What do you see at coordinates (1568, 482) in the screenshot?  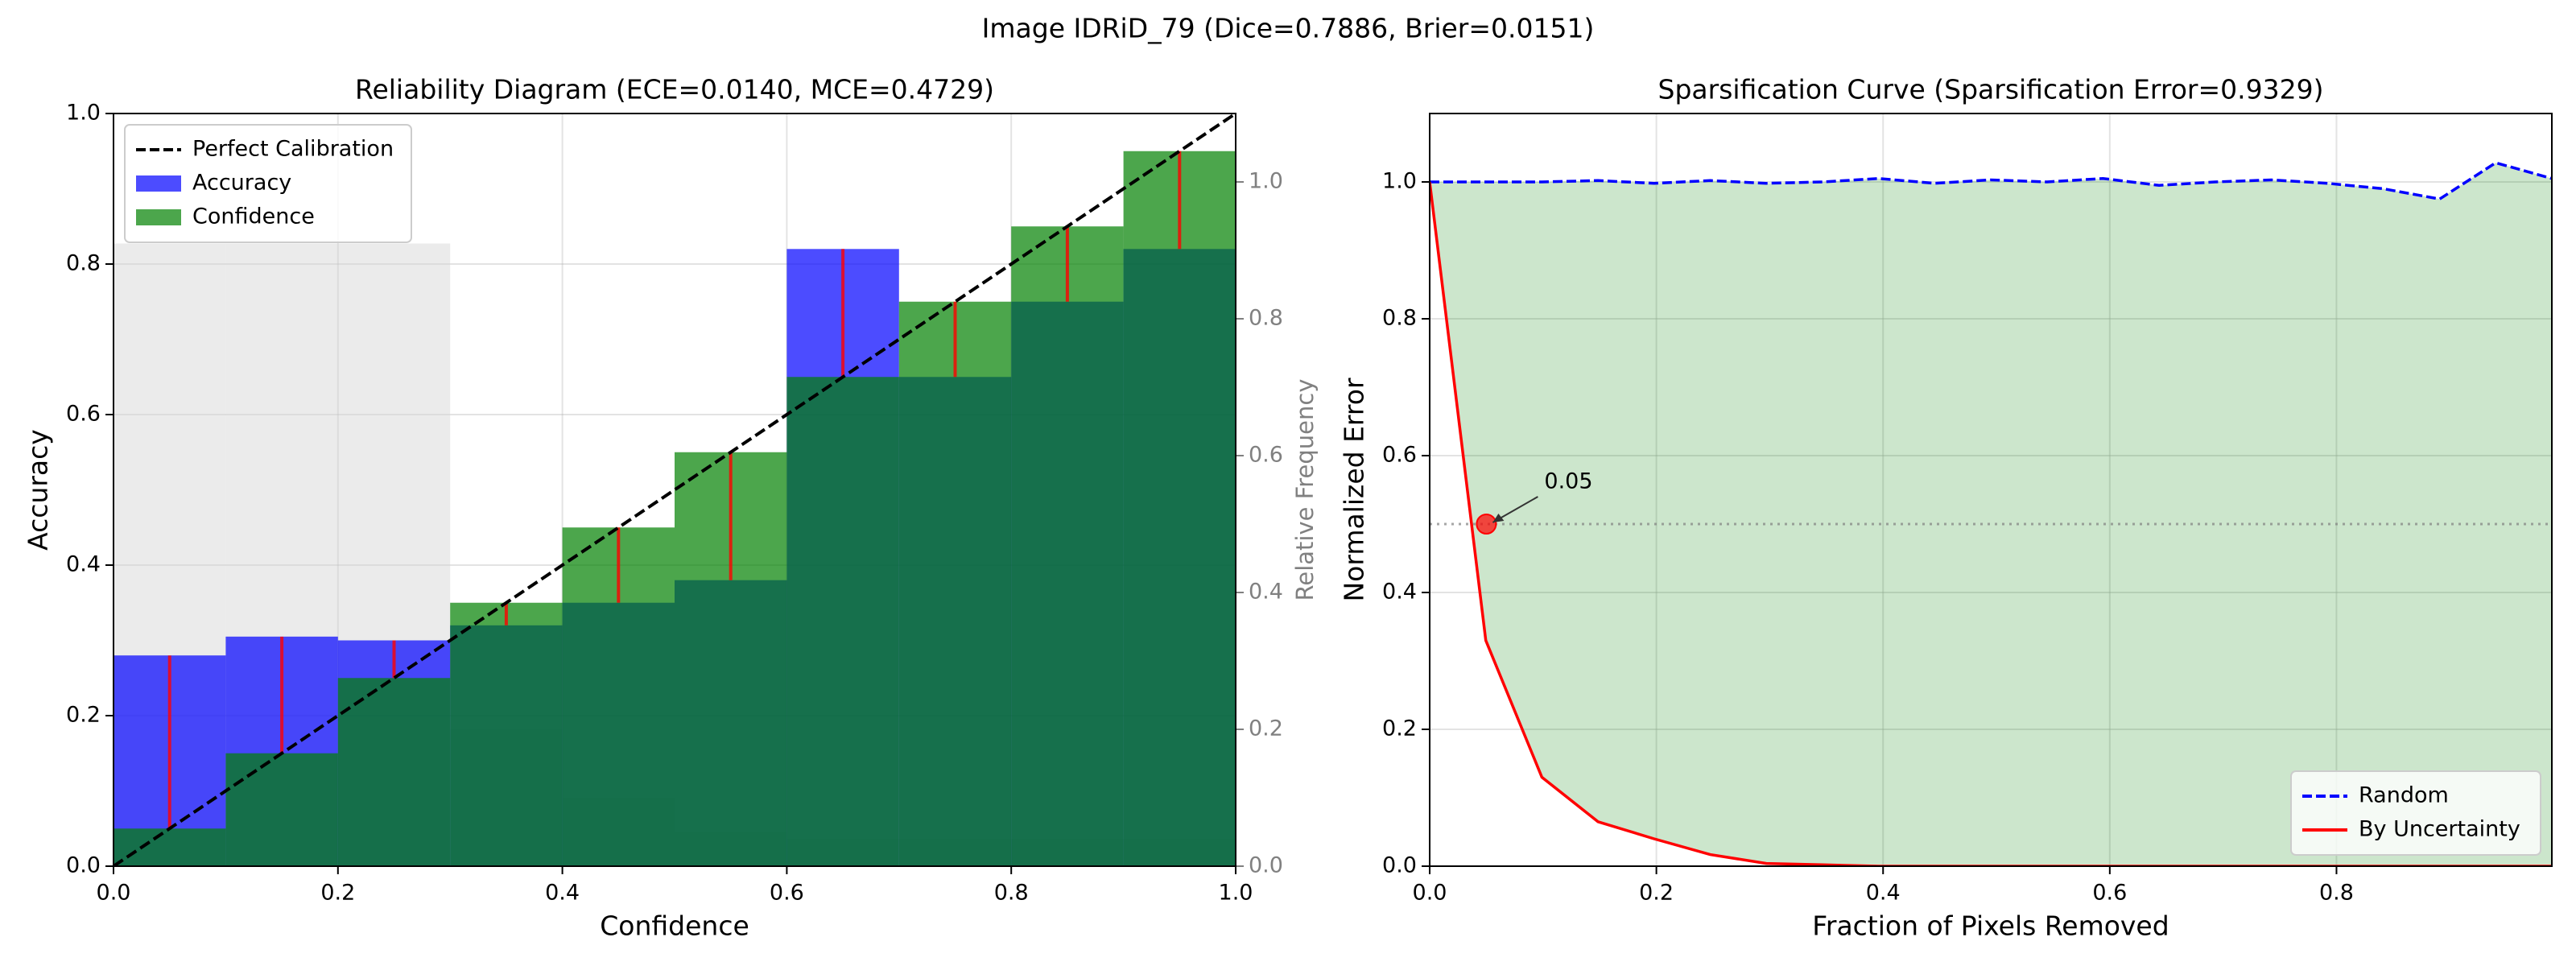 I see `annotation-label: 0.05` at bounding box center [1568, 482].